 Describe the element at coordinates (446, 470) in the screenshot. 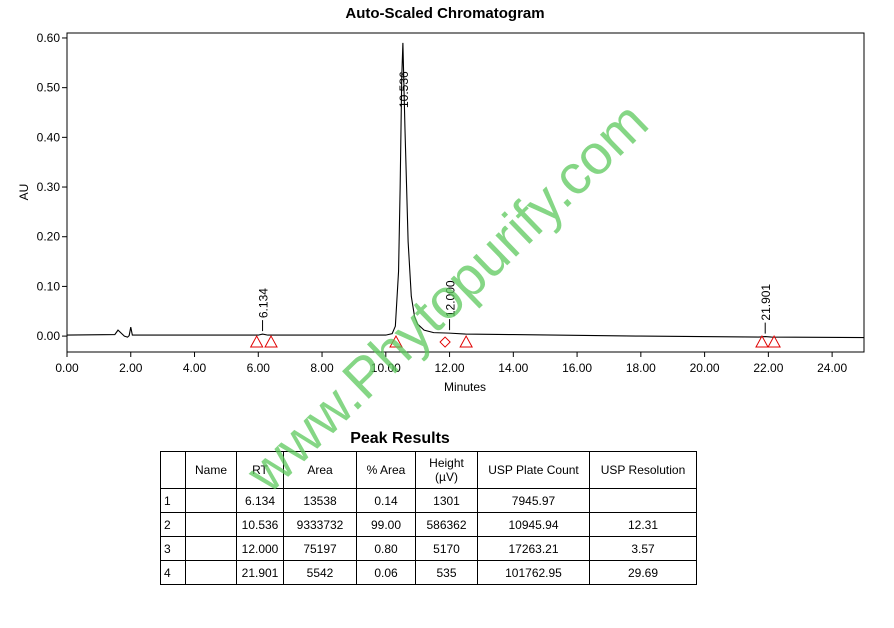

I see `header-cell: Height (µV)` at that location.